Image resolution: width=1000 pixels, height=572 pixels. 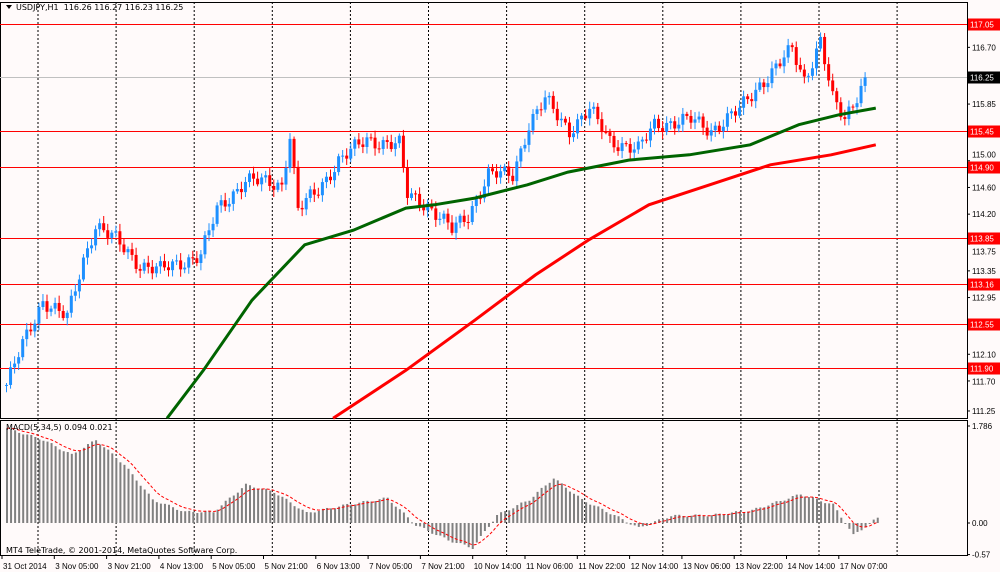 What do you see at coordinates (76, 427) in the screenshot?
I see `macd-value: 0.094` at bounding box center [76, 427].